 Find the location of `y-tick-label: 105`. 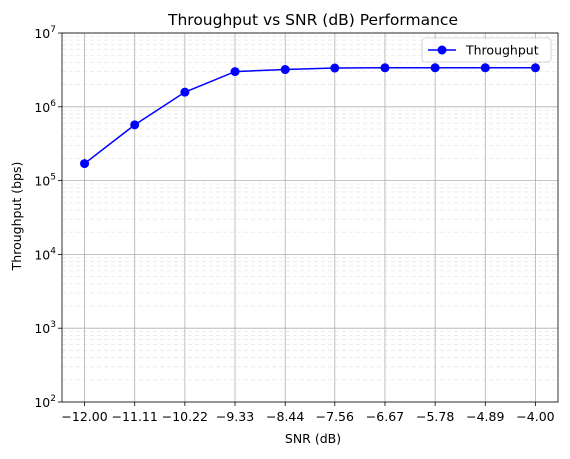

y-tick-label: 105 is located at coordinates (45, 181).